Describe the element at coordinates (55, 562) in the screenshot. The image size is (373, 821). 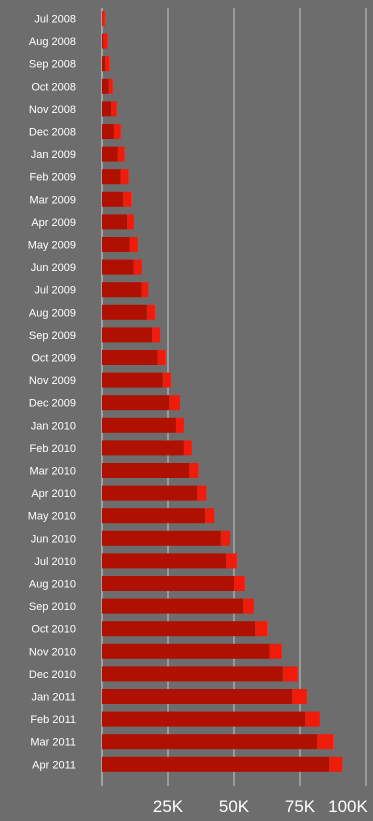
I see `category-label: Jul 2010` at that location.